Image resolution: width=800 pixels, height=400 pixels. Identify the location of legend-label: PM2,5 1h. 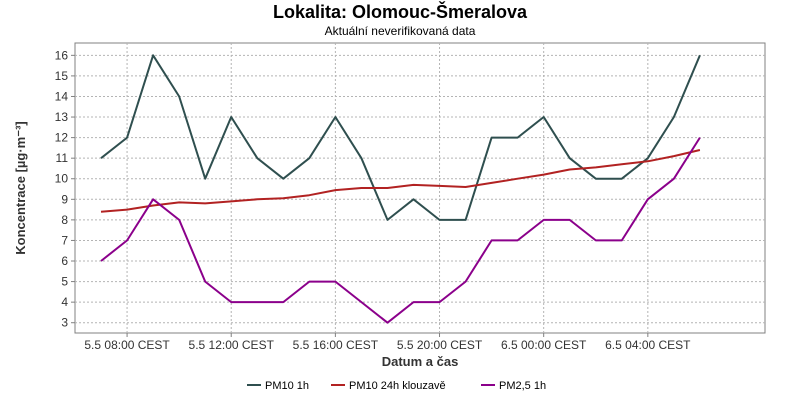
(522, 386).